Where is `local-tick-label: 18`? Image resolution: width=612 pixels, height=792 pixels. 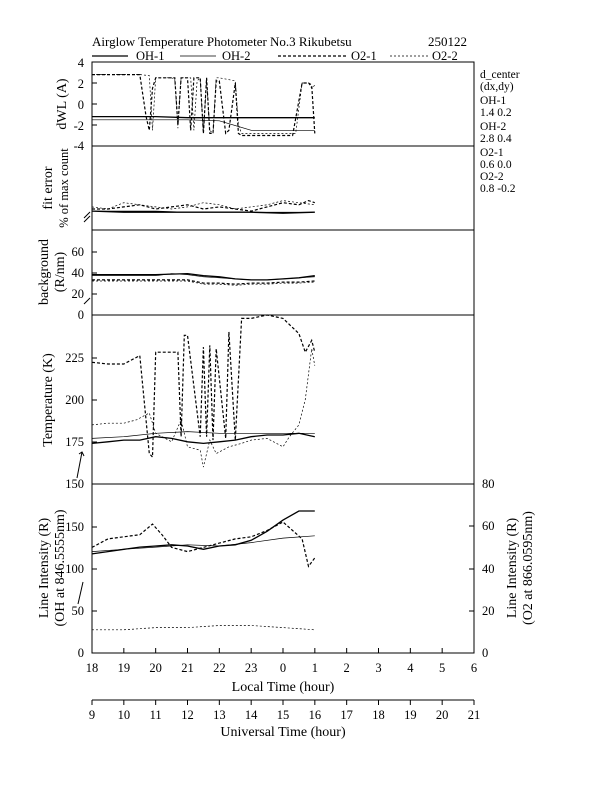
local-tick-label: 18 is located at coordinates (92, 668).